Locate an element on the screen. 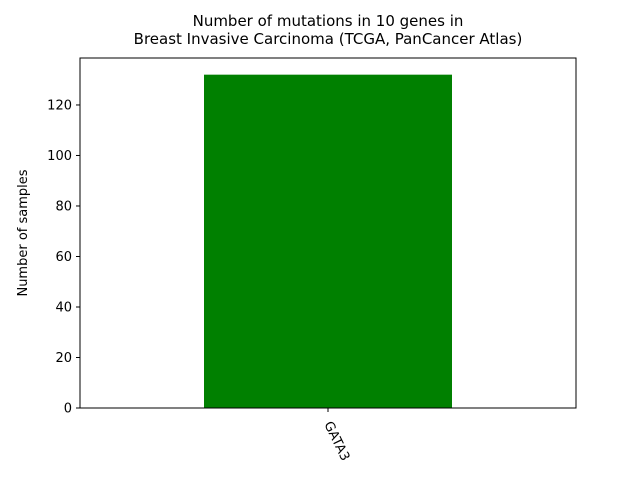 The width and height of the screenshot is (640, 480). y-tick-label: 60 is located at coordinates (63, 257).